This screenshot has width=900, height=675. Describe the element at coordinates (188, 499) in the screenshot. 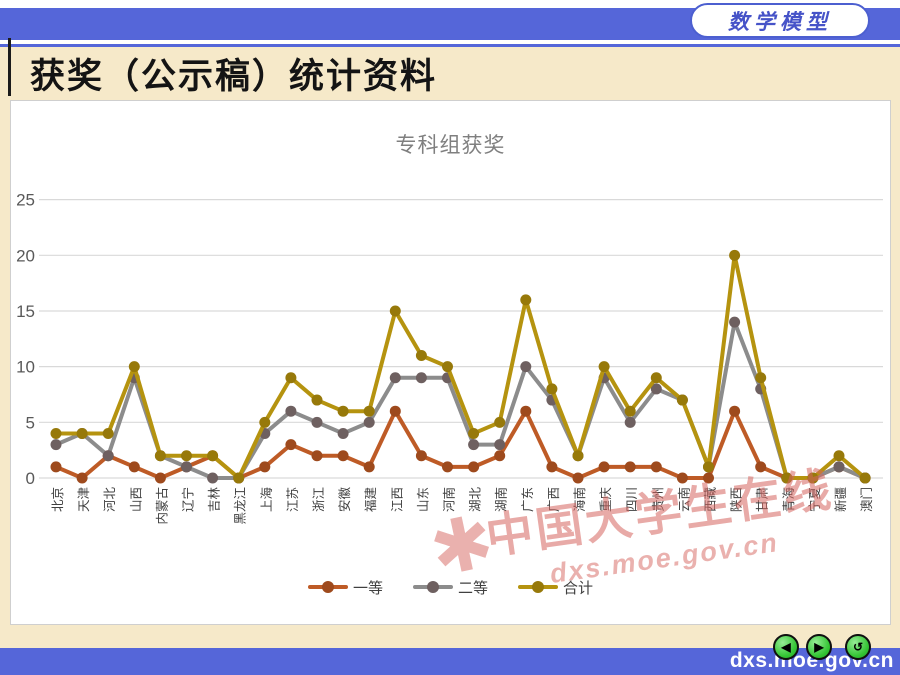

I see `x-tick-label: 辽宁` at that location.